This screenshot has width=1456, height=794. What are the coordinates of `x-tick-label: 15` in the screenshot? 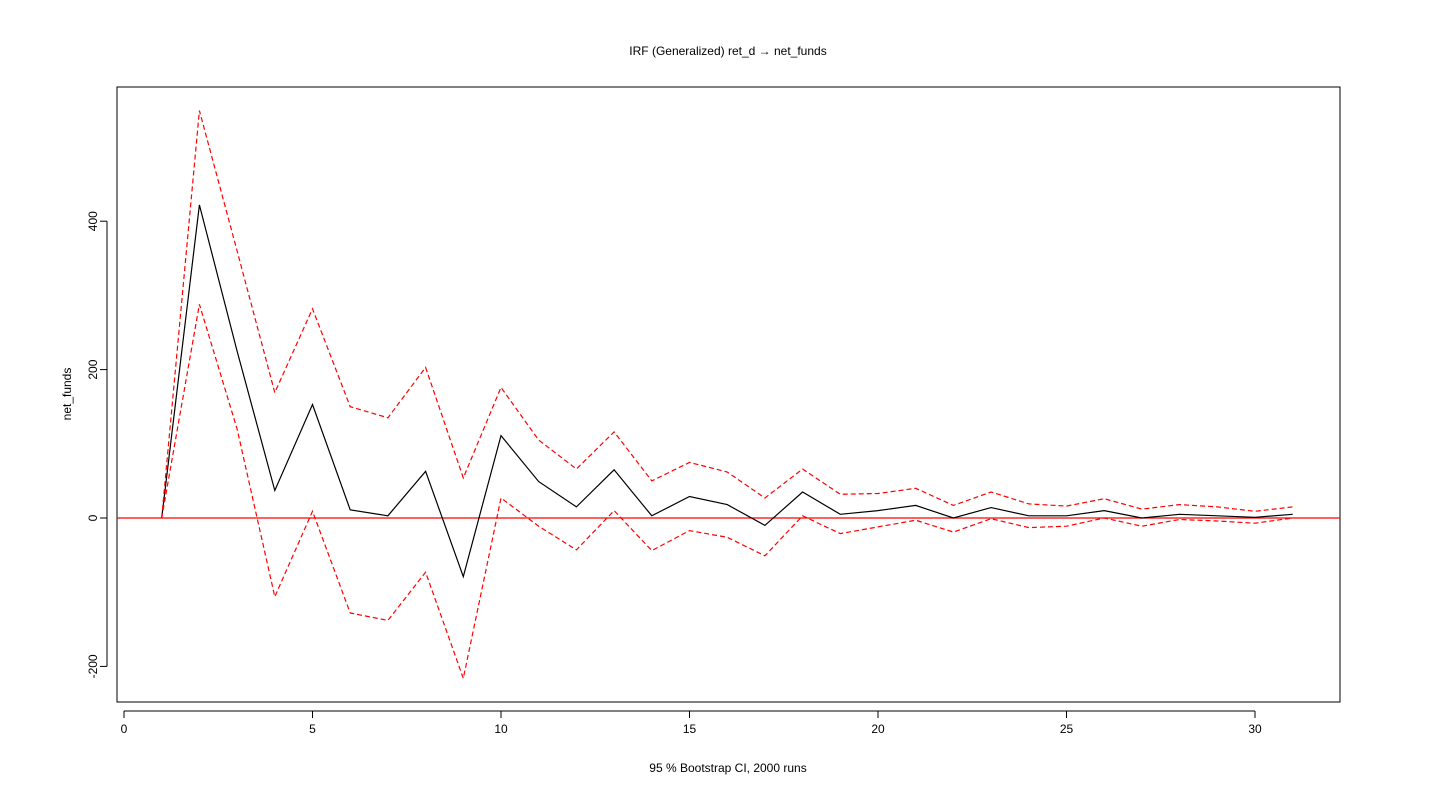 It's located at (690, 729).